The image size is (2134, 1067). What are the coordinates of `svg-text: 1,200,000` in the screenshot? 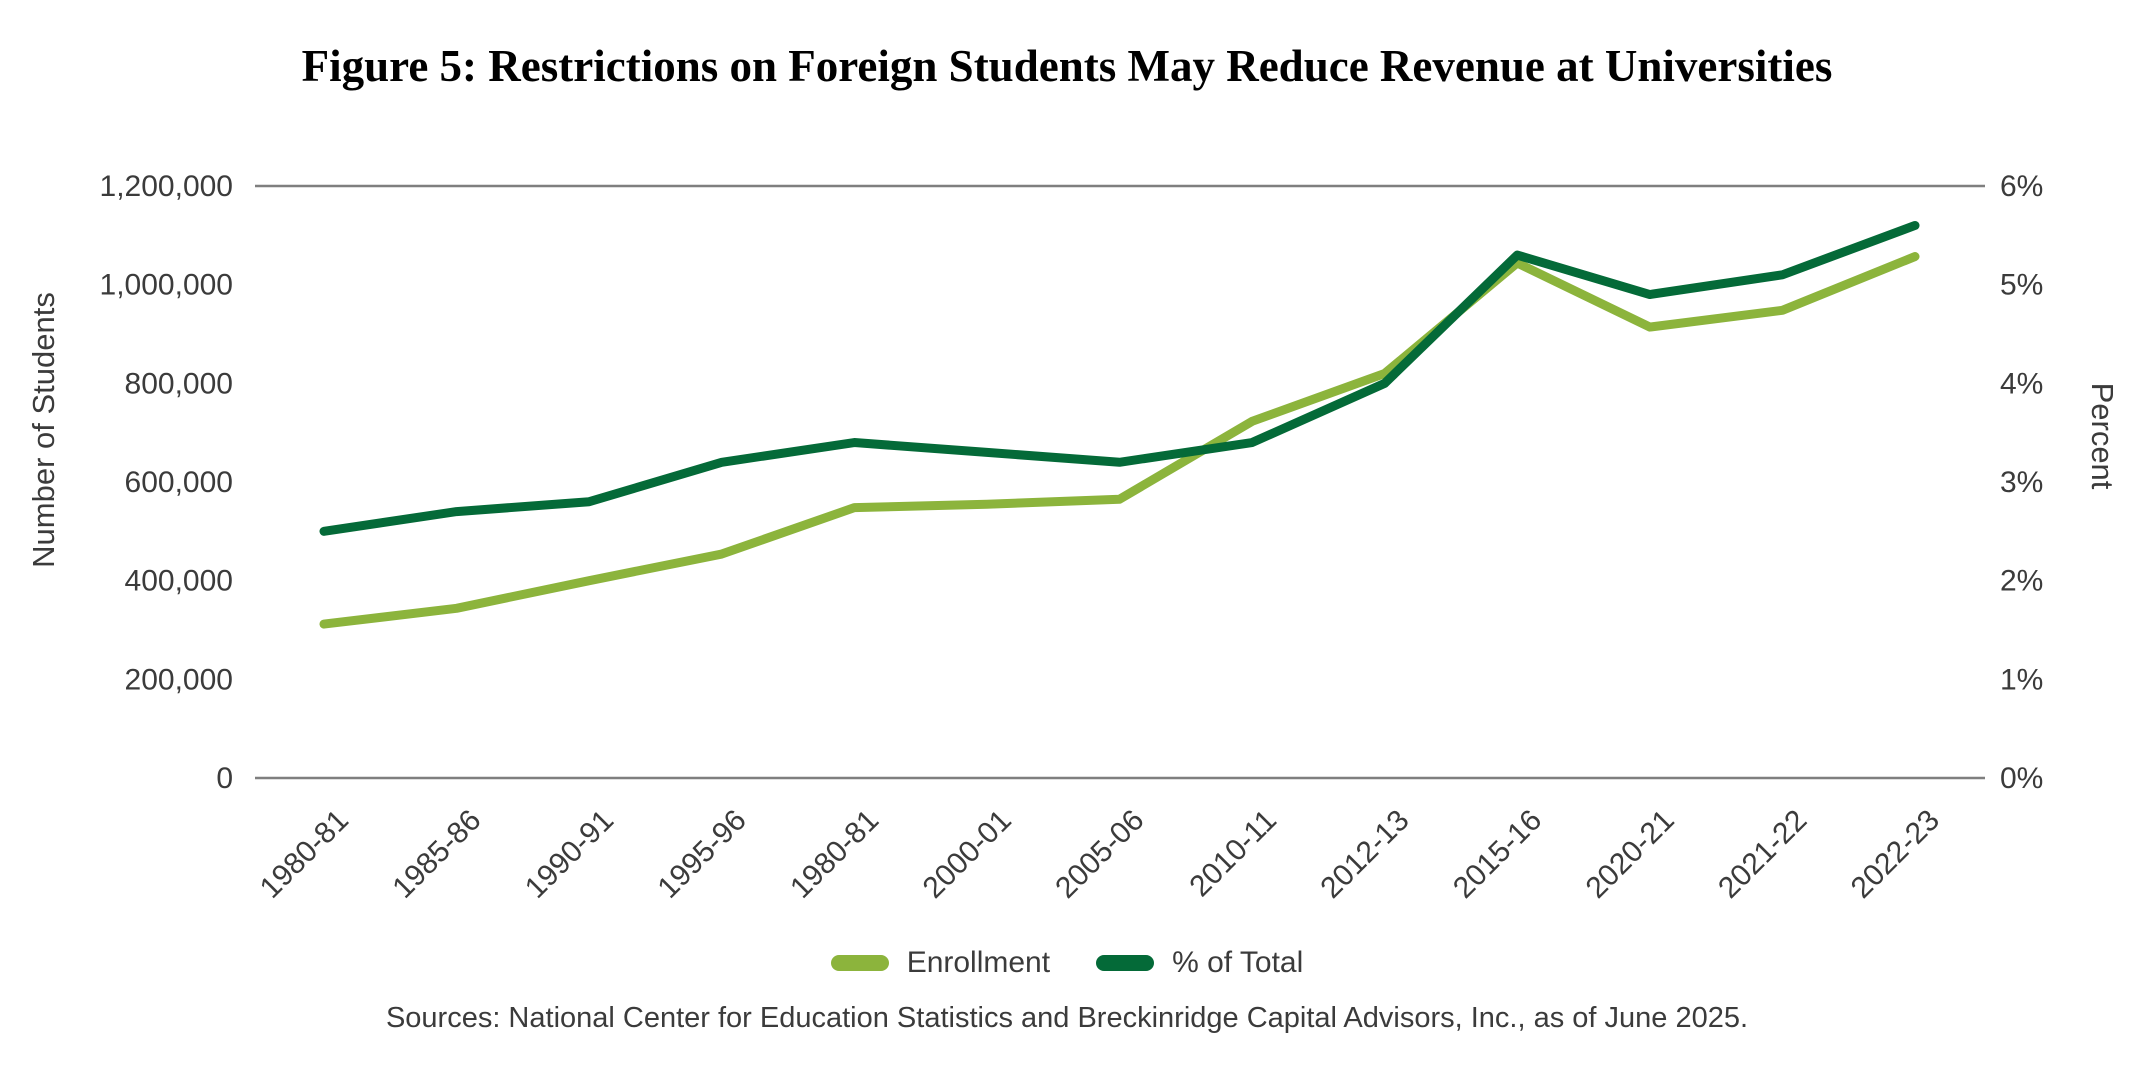 It's located at (166, 186).